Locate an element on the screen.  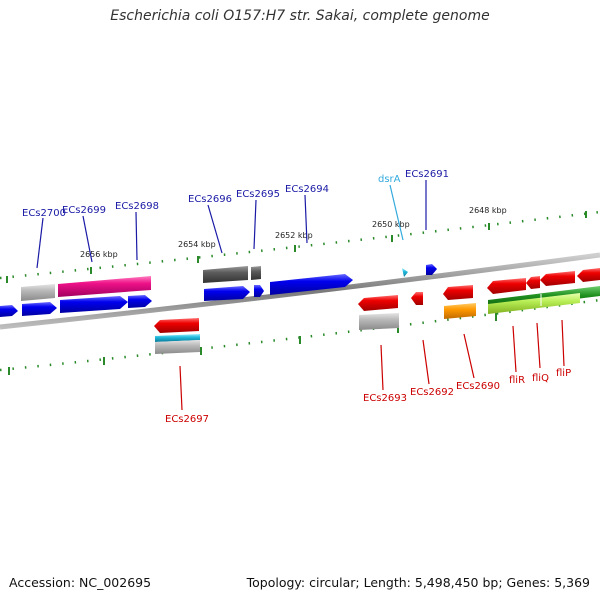
tick-label: 2652 kbp is located at coordinates (294, 235).